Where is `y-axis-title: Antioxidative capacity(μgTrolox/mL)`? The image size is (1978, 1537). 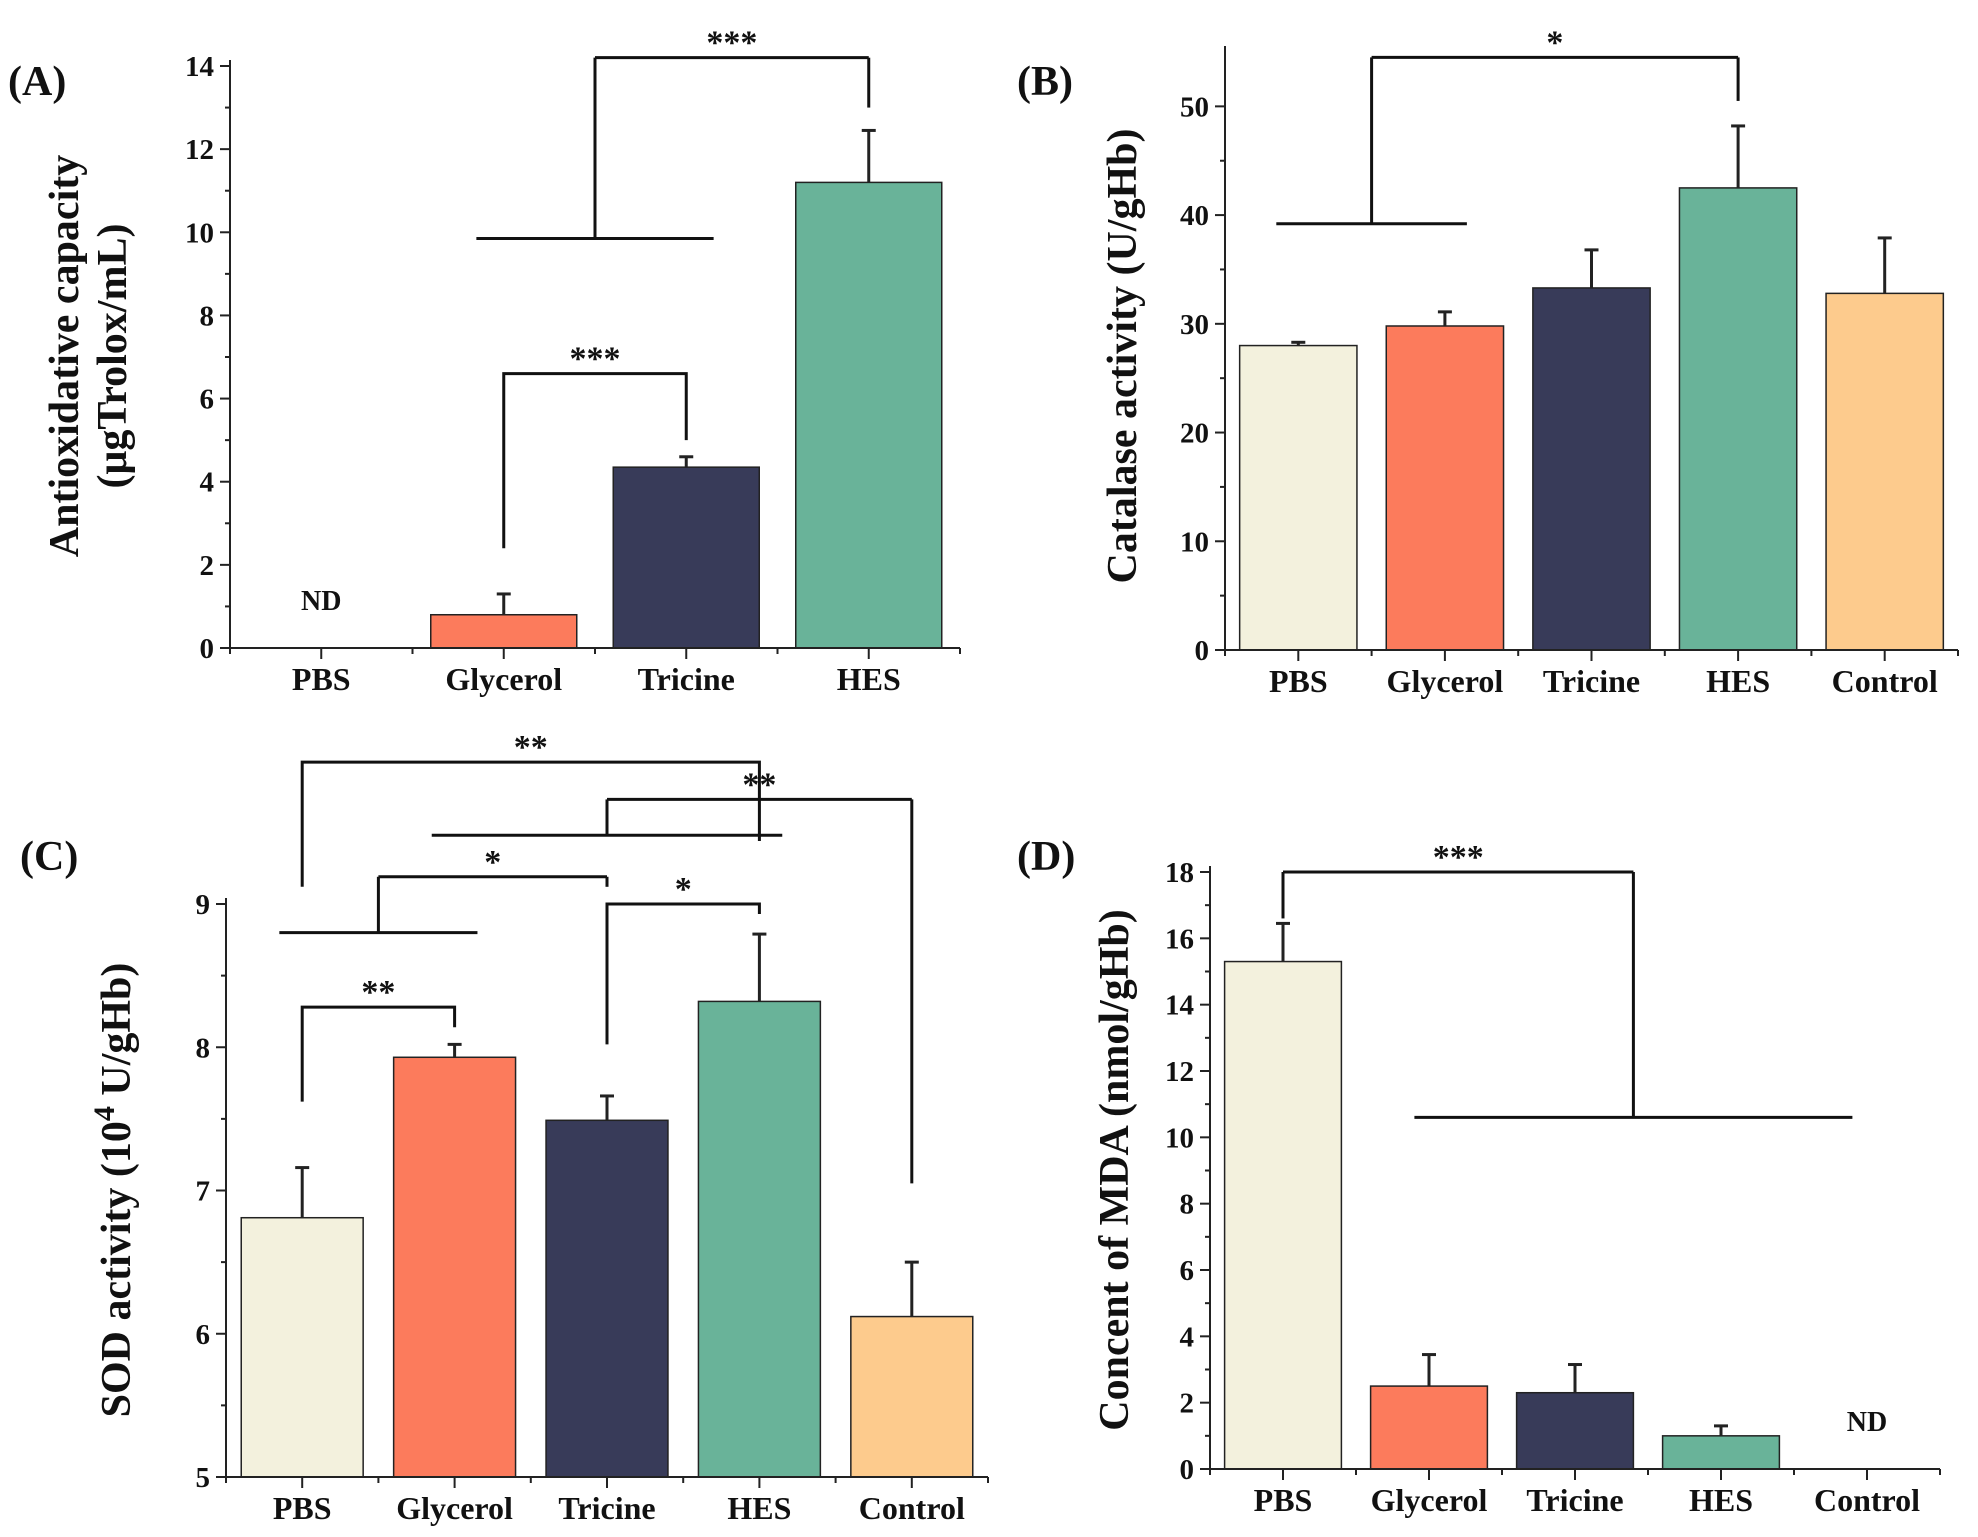
y-axis-title: Antioxidative capacity(μgTrolox/mL) is located at coordinates (89, 356).